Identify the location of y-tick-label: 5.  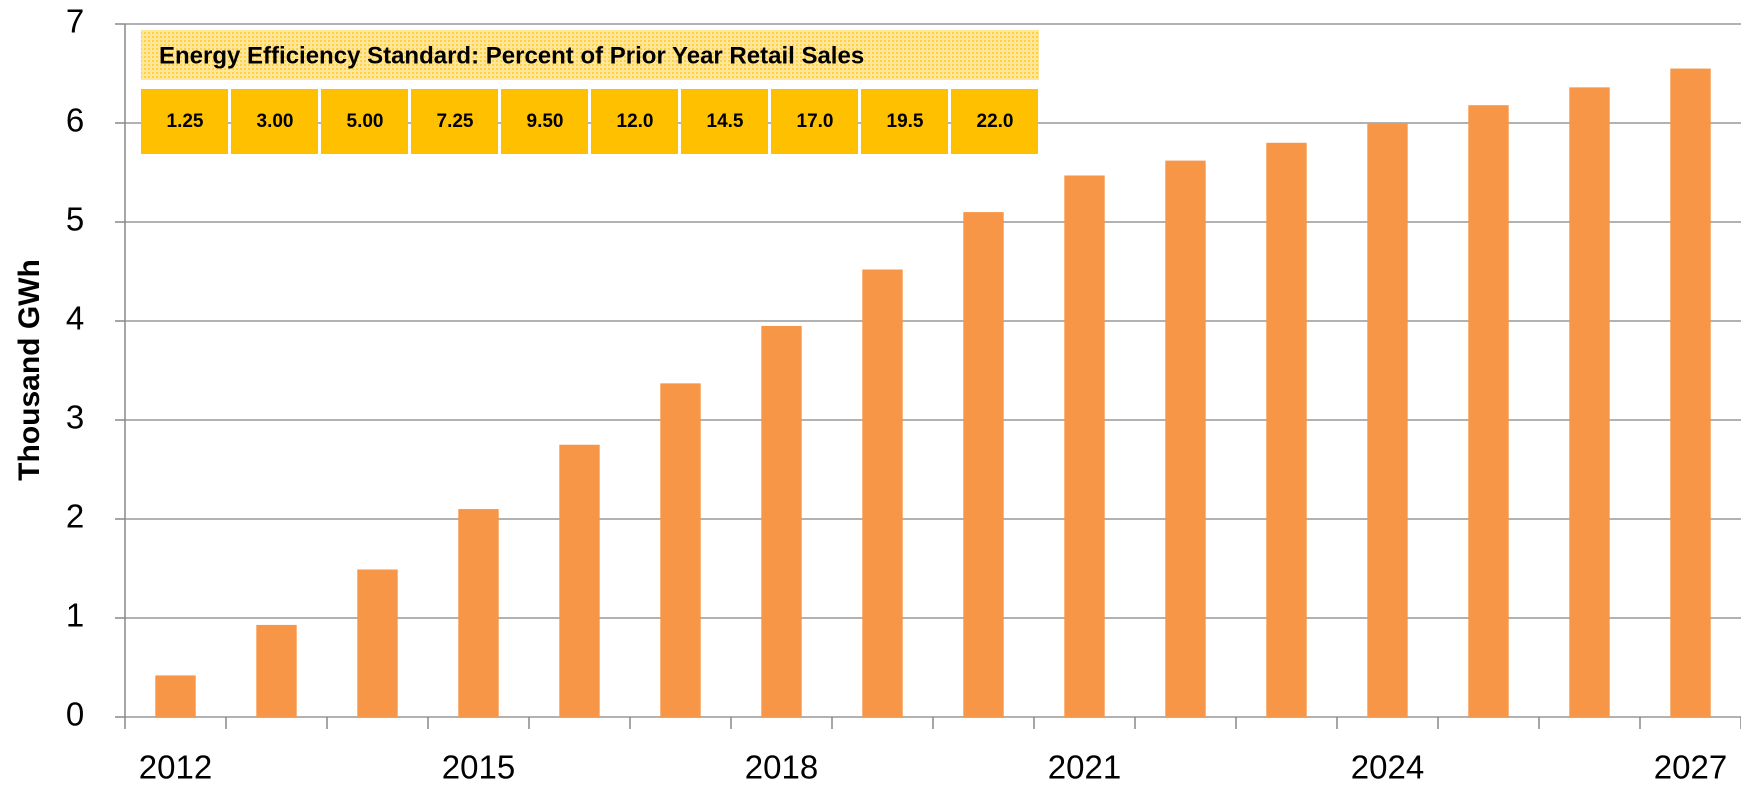
(75, 219).